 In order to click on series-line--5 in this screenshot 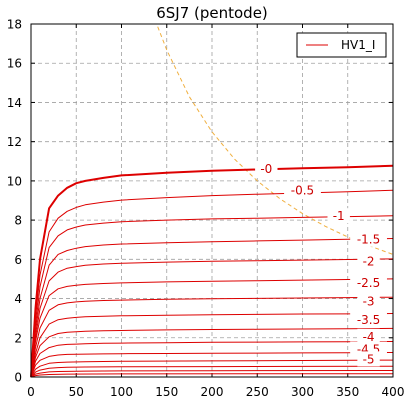, I will do `click(212, 365)`.